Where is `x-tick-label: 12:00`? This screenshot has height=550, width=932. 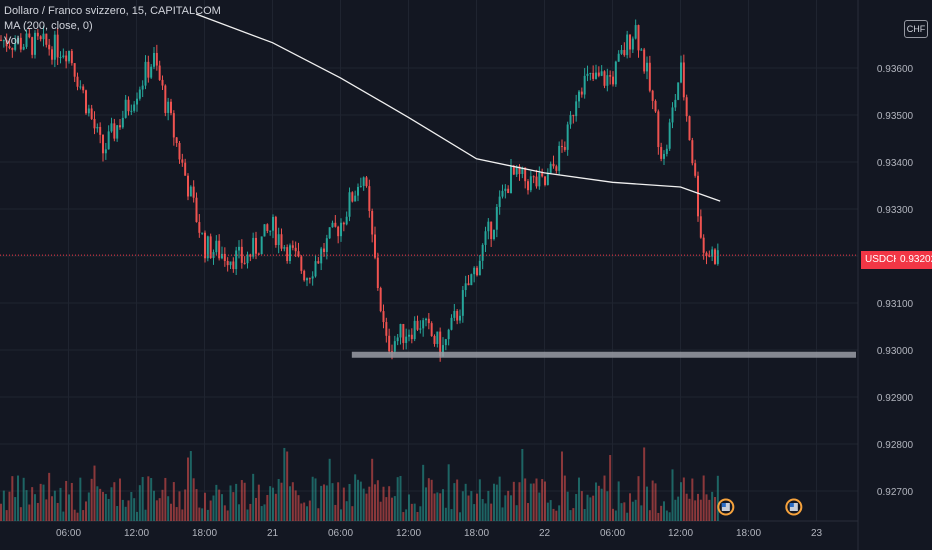 x-tick-label: 12:00 is located at coordinates (680, 533).